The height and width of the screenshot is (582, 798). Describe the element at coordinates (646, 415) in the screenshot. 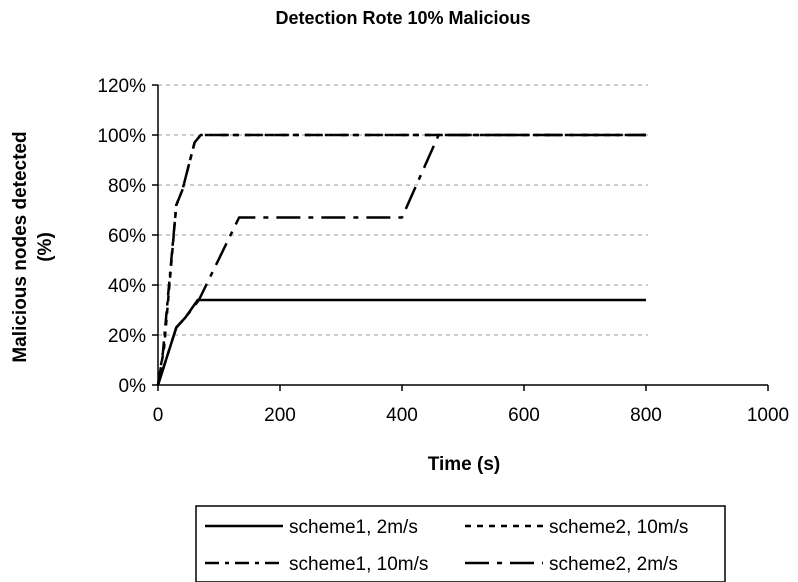

I see `x-tick-label: 800` at that location.